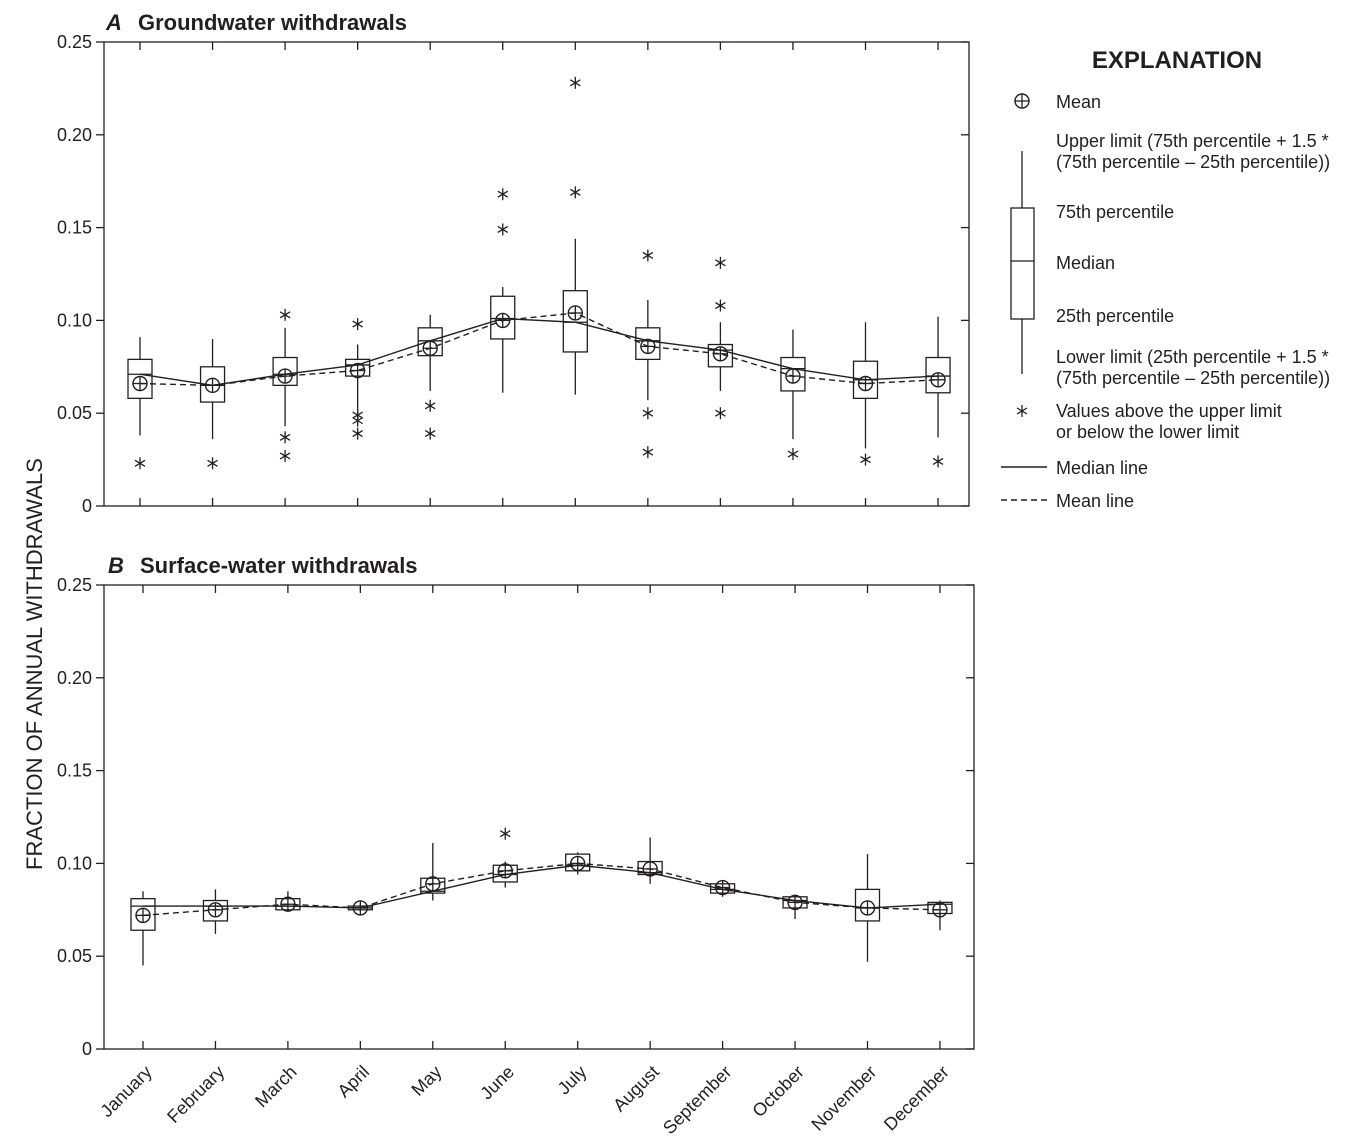 The width and height of the screenshot is (1361, 1136). I want to click on panel-a-ytick-label-4: 0.20, so click(74, 135).